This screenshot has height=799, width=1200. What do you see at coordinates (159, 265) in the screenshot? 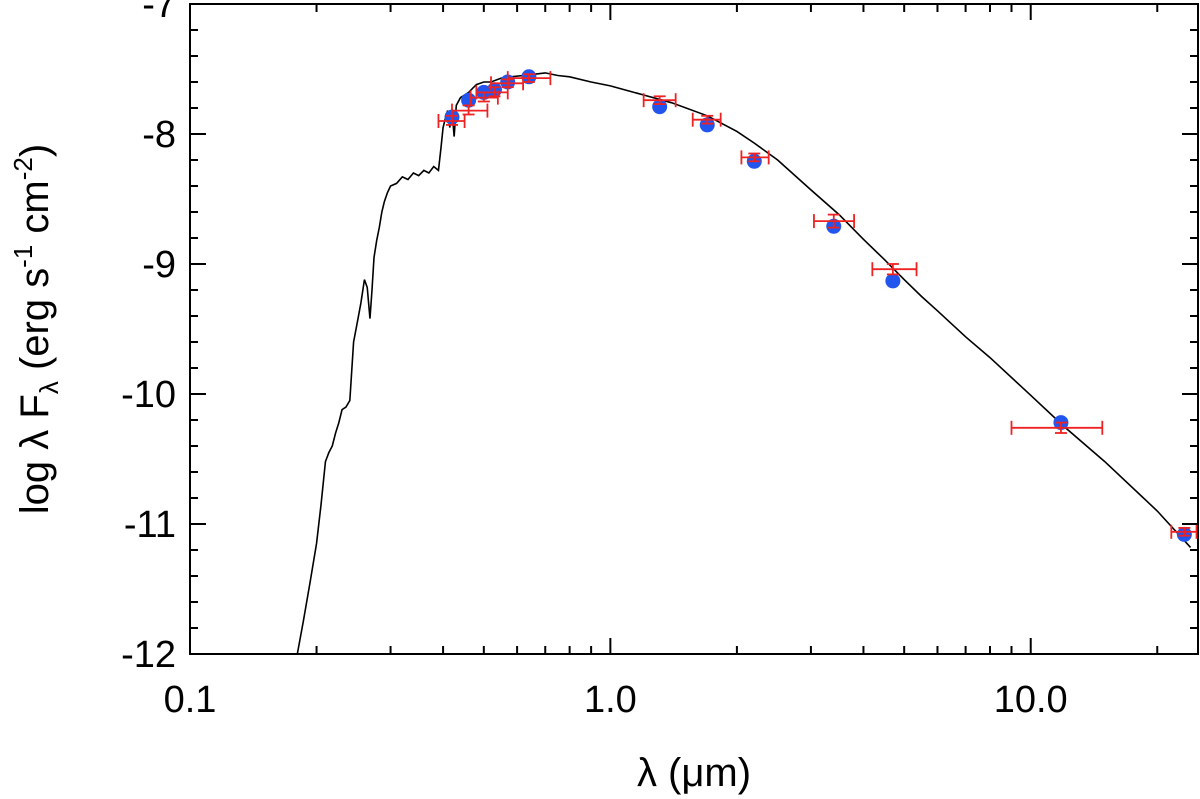
I see `y-tick-label: -9` at bounding box center [159, 265].